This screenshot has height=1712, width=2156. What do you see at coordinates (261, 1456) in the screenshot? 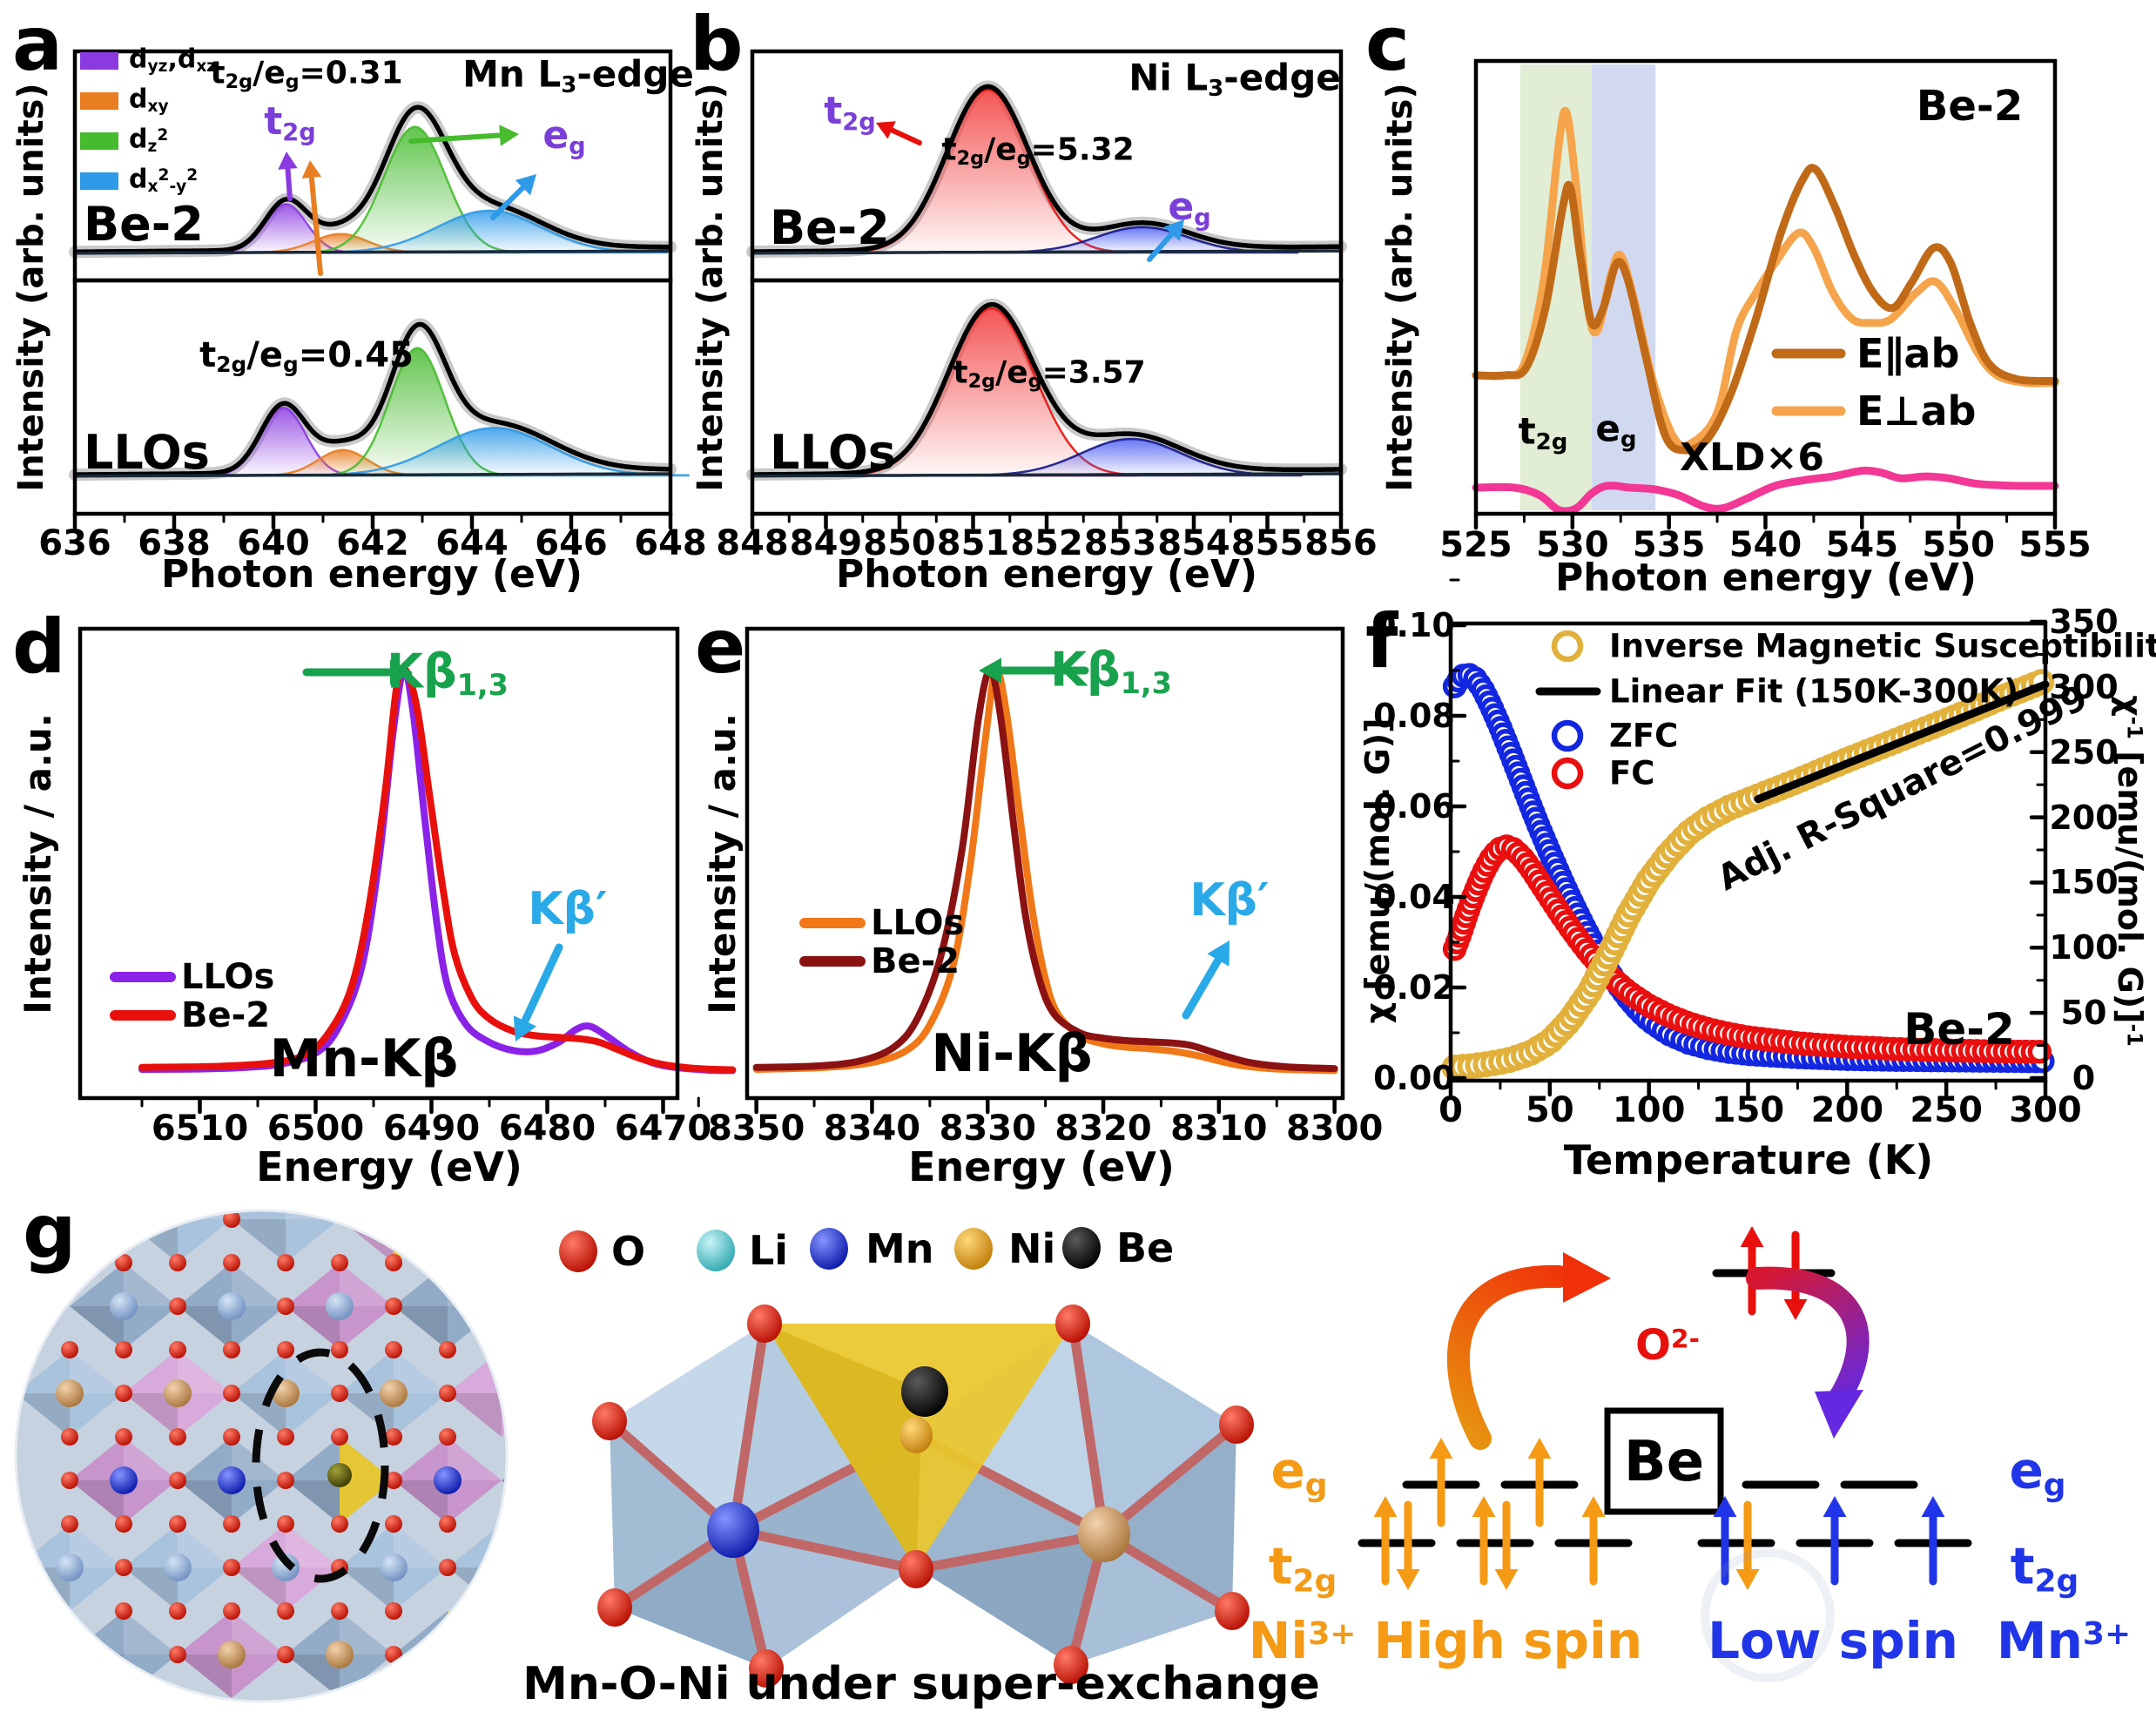
I see `panel-g-lattice` at bounding box center [261, 1456].